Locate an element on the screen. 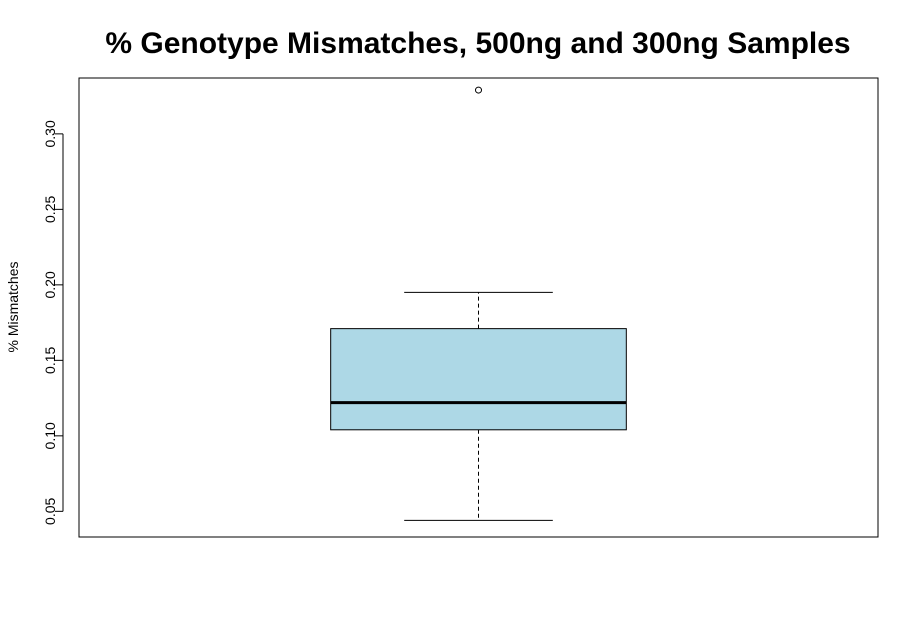  y-axis-label: % Mismatches is located at coordinates (13, 306).